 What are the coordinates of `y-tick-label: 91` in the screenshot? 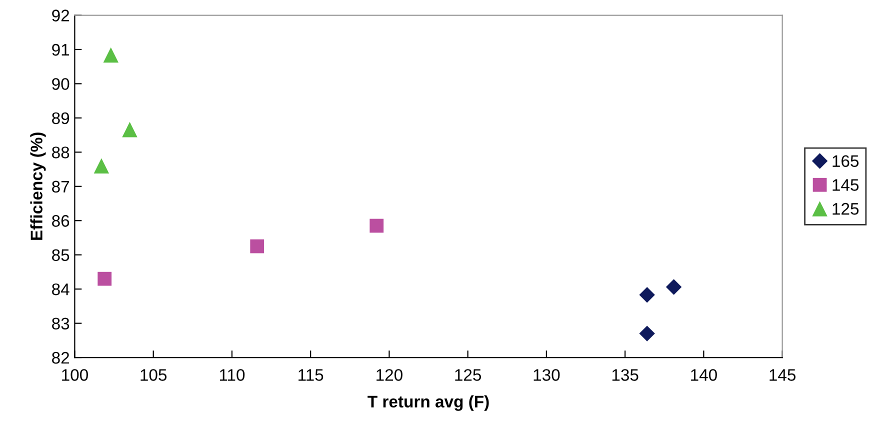 It's located at (61, 50).